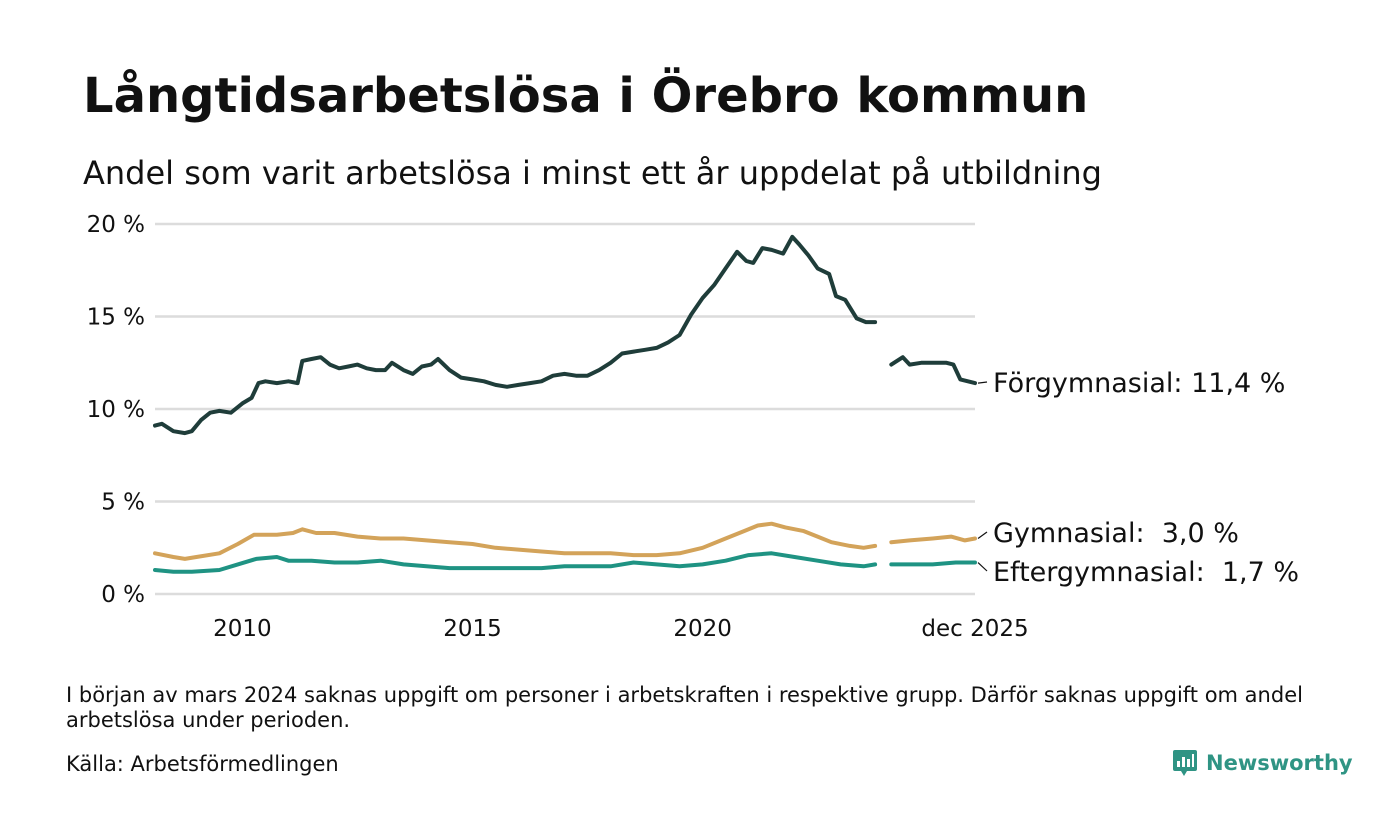  What do you see at coordinates (472, 629) in the screenshot?
I see `x-tick-label: 2015` at bounding box center [472, 629].